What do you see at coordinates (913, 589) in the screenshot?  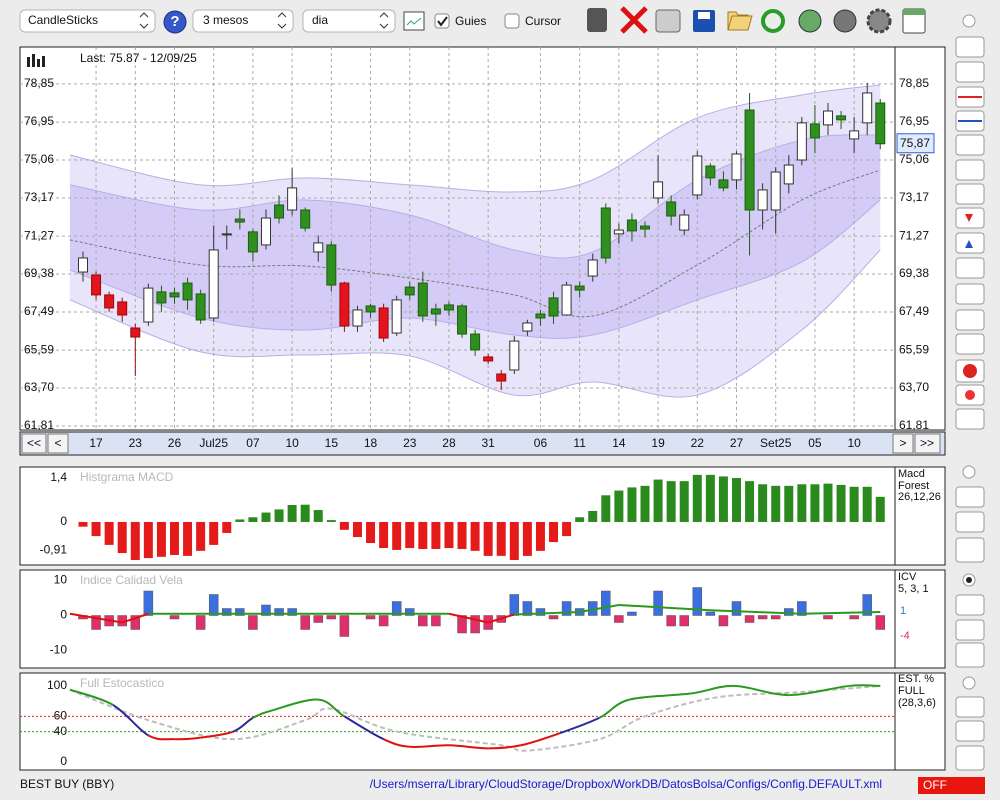 I see `legend-text: 5, 3, 1` at bounding box center [913, 589].